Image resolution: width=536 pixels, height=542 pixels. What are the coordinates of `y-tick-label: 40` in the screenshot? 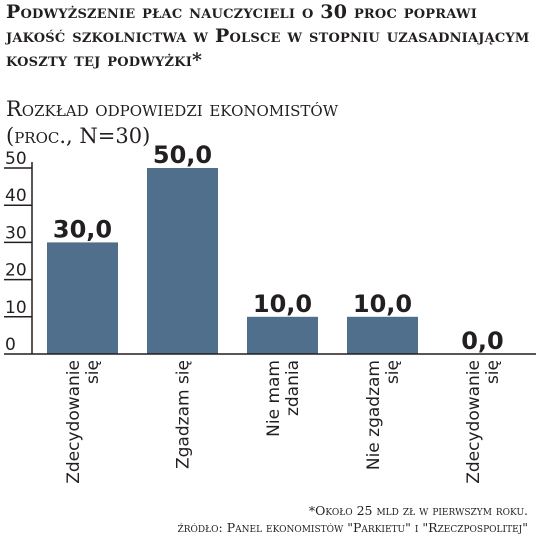 It's located at (16, 196).